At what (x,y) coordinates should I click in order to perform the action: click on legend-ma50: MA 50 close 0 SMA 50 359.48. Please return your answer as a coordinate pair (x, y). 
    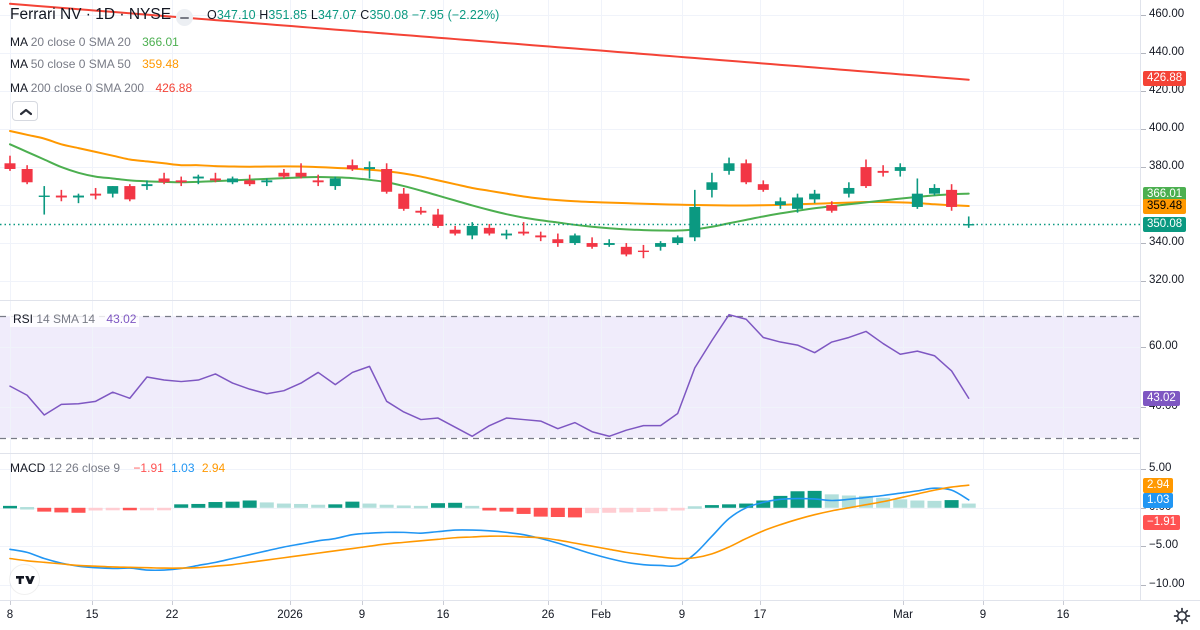
    Looking at the image, I should click on (94, 64).